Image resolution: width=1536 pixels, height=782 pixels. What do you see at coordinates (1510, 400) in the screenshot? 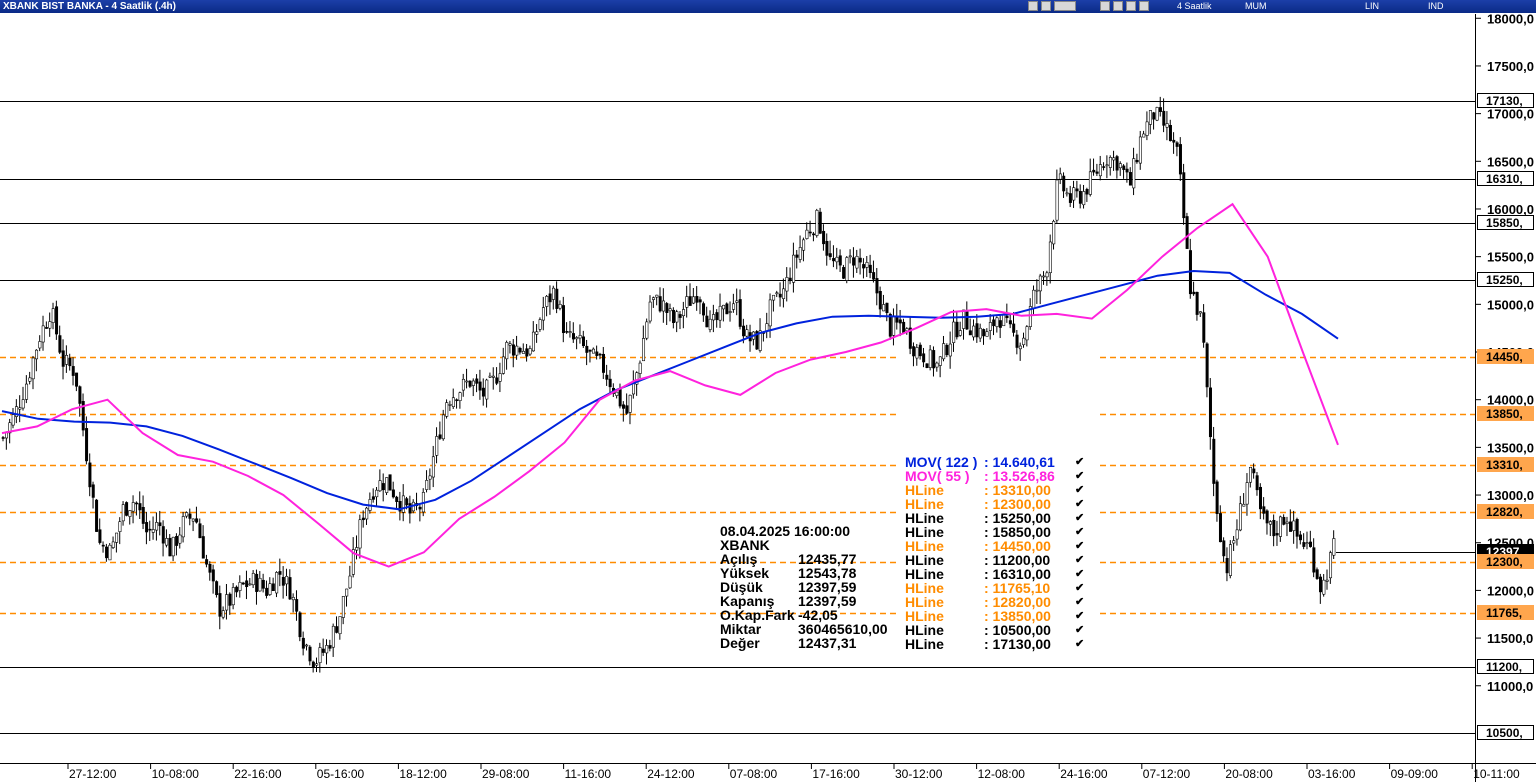
I see `y-tick-label: 14000,0` at bounding box center [1510, 400].